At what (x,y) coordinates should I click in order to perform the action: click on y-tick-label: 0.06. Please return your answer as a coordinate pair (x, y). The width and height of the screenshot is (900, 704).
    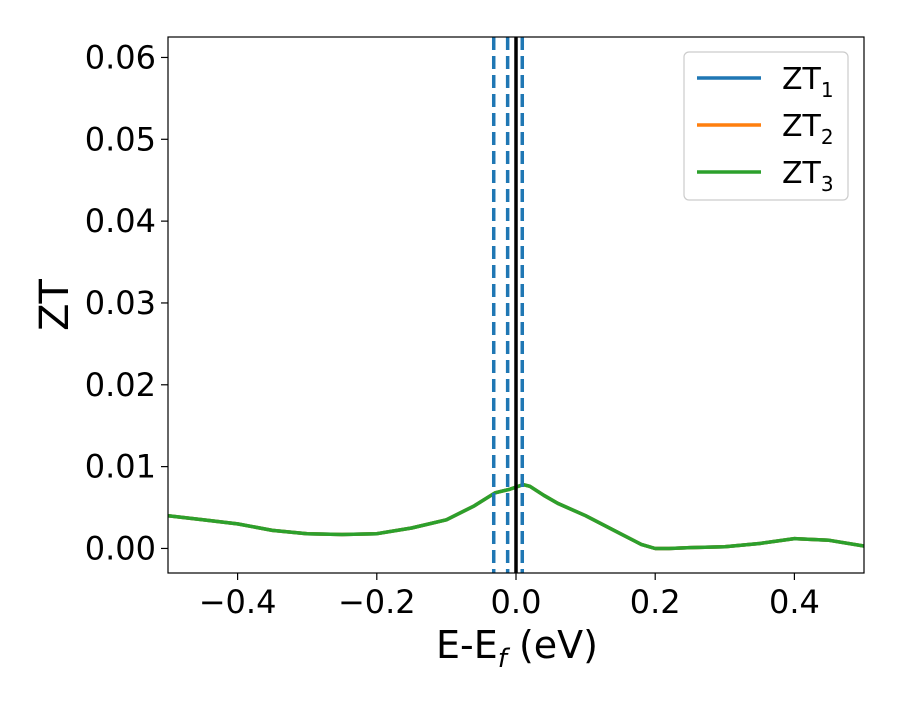
    Looking at the image, I should click on (120, 57).